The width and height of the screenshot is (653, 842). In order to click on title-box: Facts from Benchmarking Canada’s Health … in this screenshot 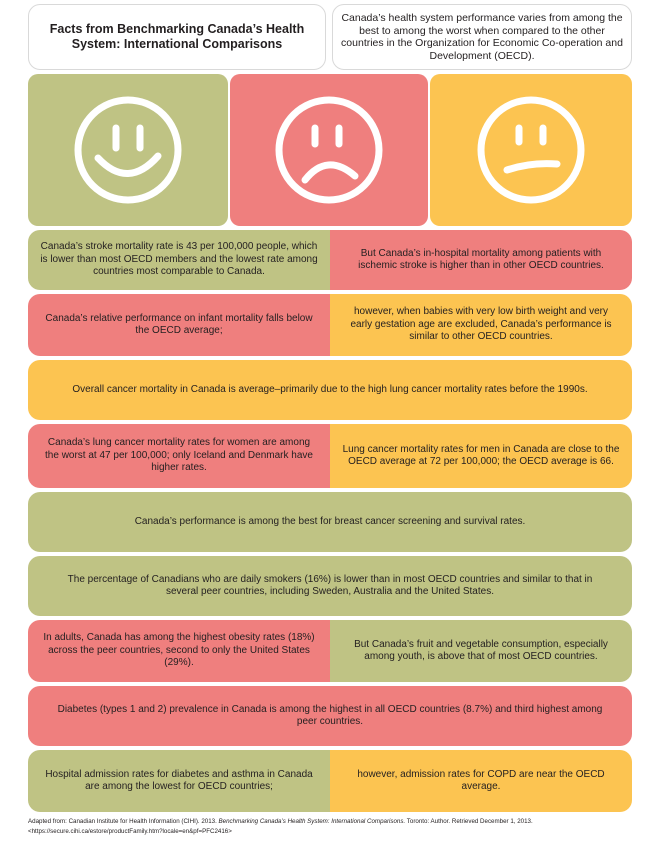, I will do `click(177, 37)`.